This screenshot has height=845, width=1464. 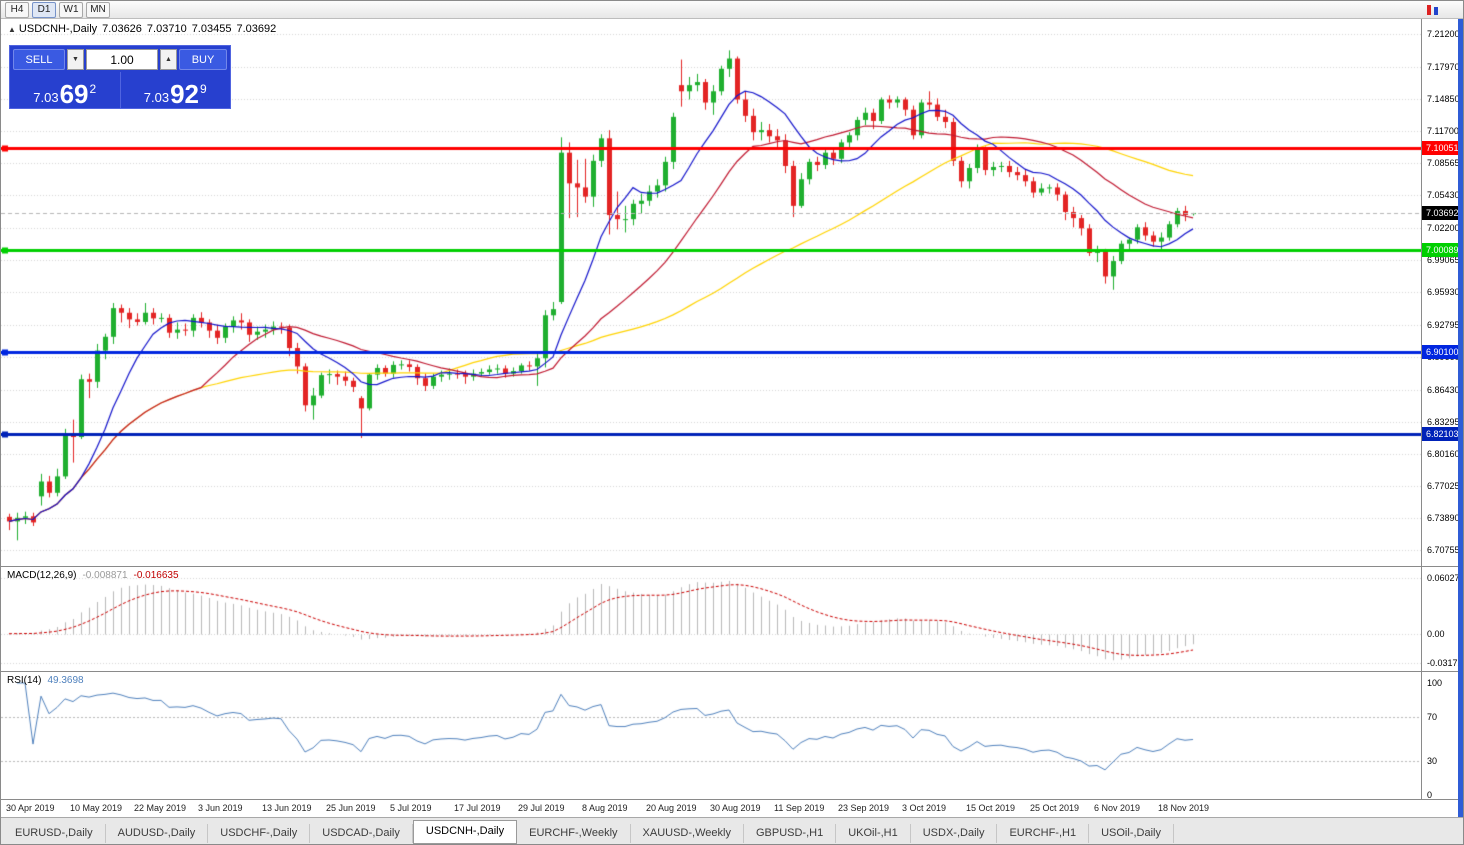 I want to click on time-axis-label: 22 May 2019, so click(x=160, y=808).